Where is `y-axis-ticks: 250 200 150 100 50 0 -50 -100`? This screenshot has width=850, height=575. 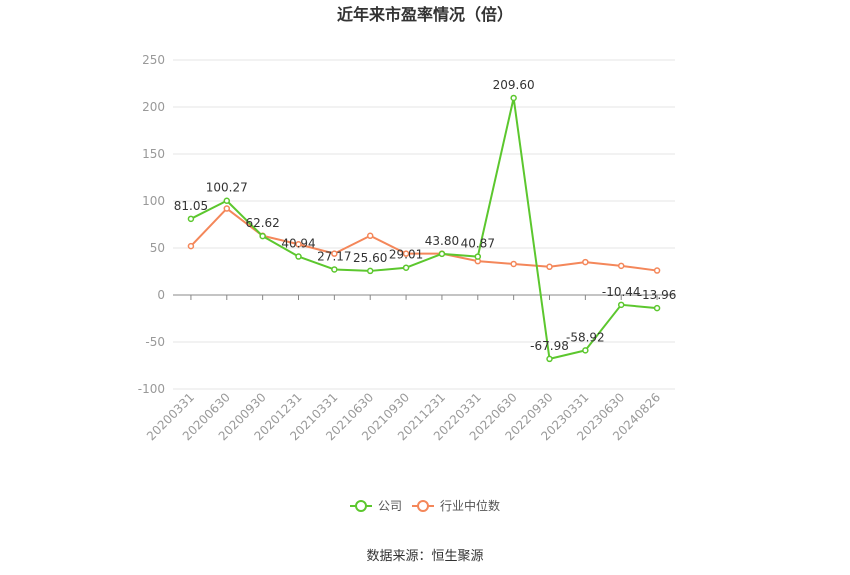 y-axis-ticks: 250 200 150 100 50 0 -50 -100 is located at coordinates (151, 224).